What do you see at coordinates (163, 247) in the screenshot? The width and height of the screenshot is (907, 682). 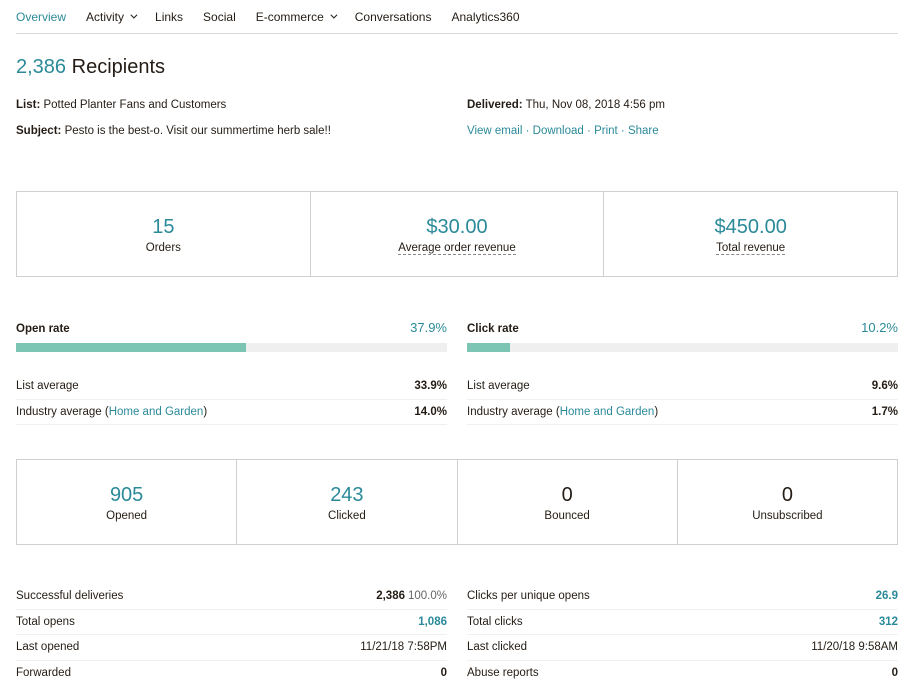 I see `orders-label: Orders` at bounding box center [163, 247].